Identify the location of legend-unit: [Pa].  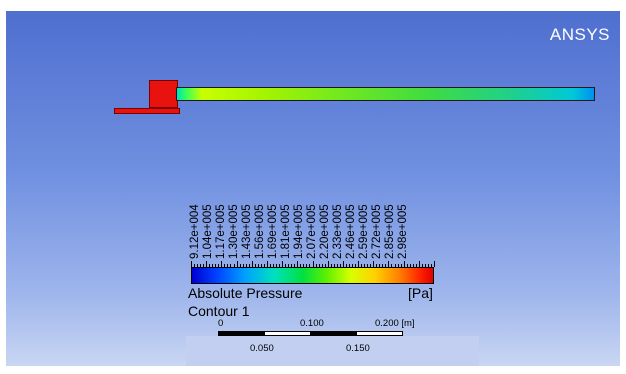
(420, 293).